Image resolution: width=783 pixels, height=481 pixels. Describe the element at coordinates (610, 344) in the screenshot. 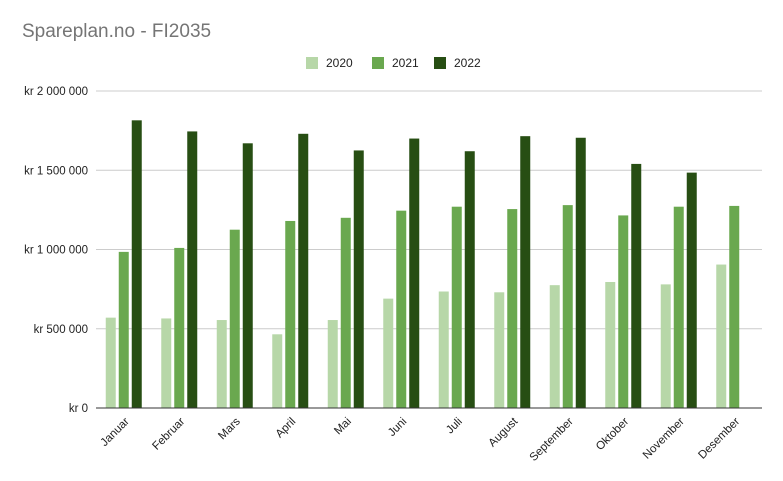

I see `bar-2020-oktober` at that location.